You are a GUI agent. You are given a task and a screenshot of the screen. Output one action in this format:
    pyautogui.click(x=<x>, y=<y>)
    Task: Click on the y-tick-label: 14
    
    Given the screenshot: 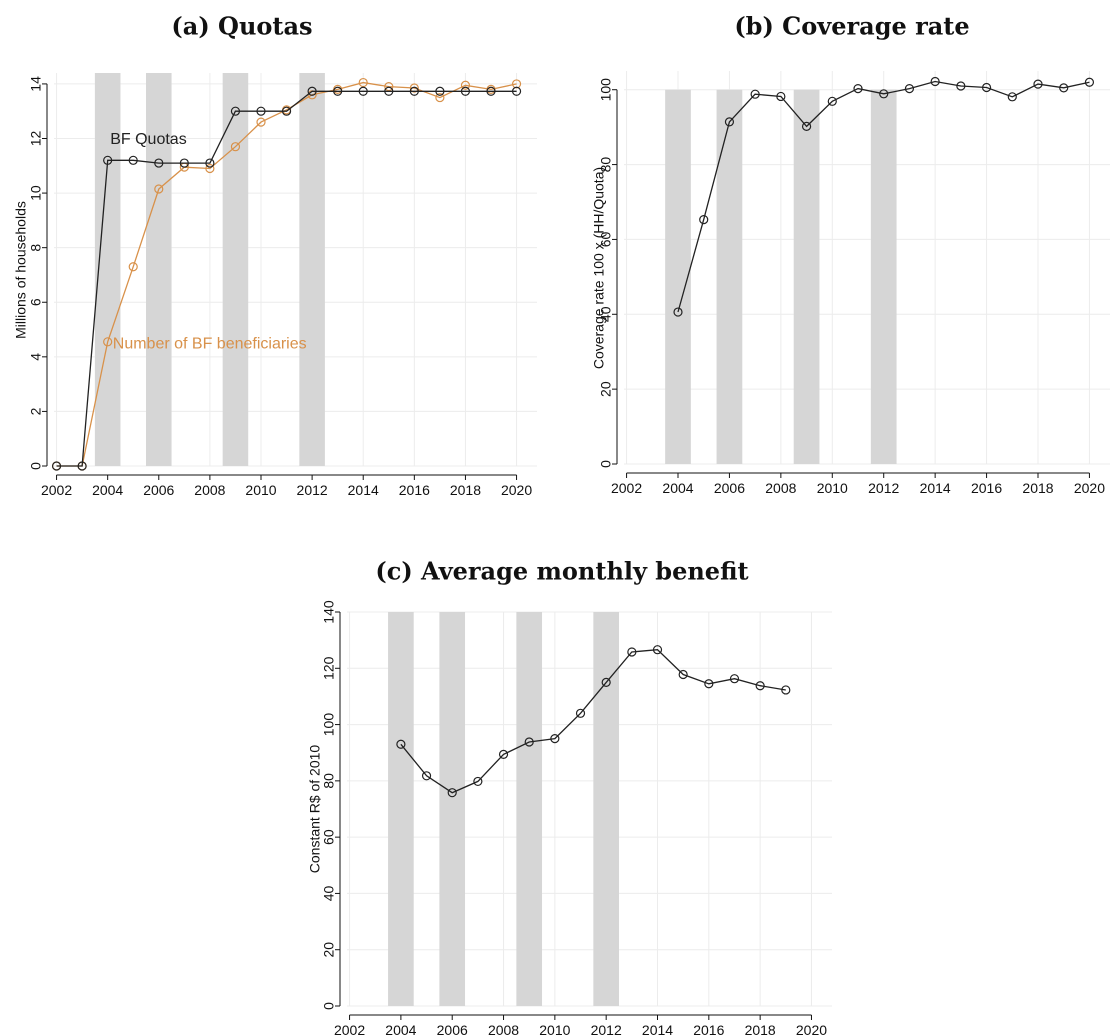 What is the action you would take?
    pyautogui.click(x=36, y=84)
    